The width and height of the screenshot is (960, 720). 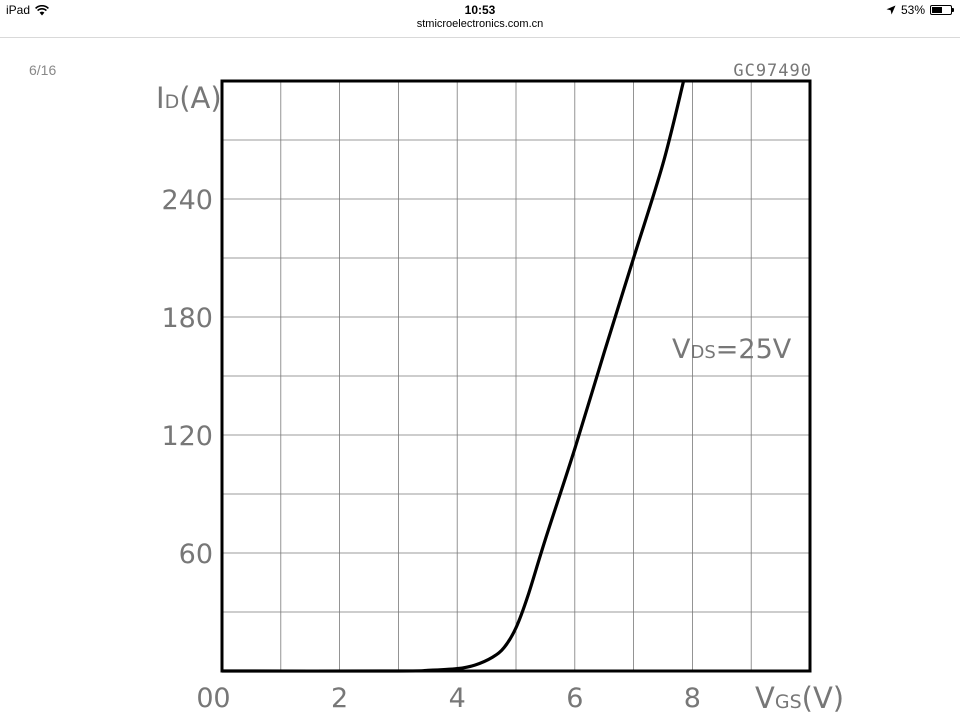 I want to click on x-tick-label: 6, so click(x=574, y=698).